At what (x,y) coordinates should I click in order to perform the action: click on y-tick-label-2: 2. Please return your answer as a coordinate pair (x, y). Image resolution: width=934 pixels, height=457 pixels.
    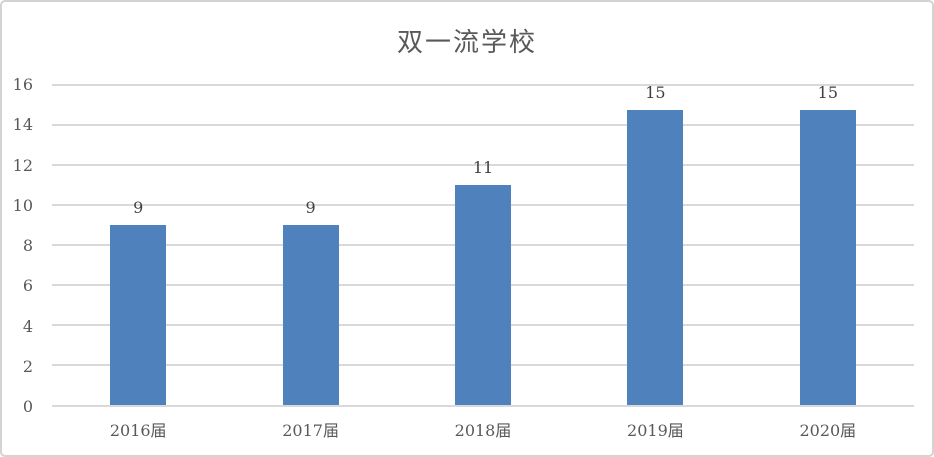
    Looking at the image, I should click on (27, 366).